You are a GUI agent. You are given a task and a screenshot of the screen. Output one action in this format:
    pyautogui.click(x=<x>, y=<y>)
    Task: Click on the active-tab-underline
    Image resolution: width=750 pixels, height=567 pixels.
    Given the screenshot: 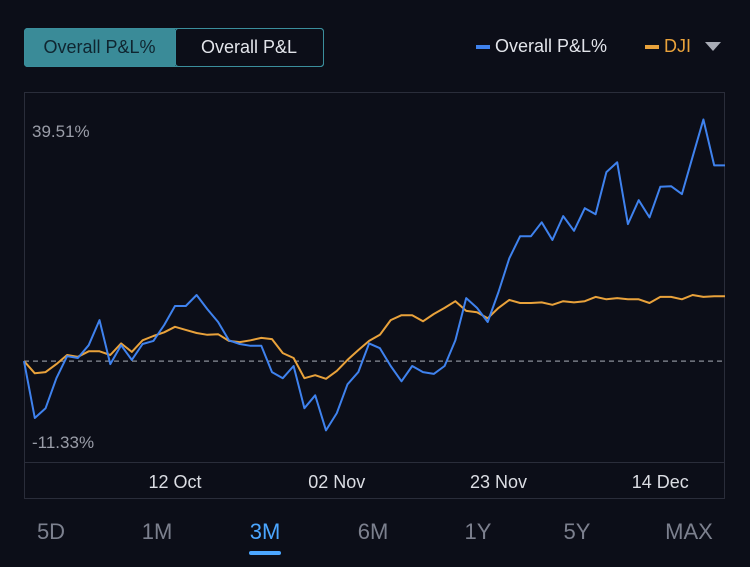 What is the action you would take?
    pyautogui.click(x=265, y=553)
    